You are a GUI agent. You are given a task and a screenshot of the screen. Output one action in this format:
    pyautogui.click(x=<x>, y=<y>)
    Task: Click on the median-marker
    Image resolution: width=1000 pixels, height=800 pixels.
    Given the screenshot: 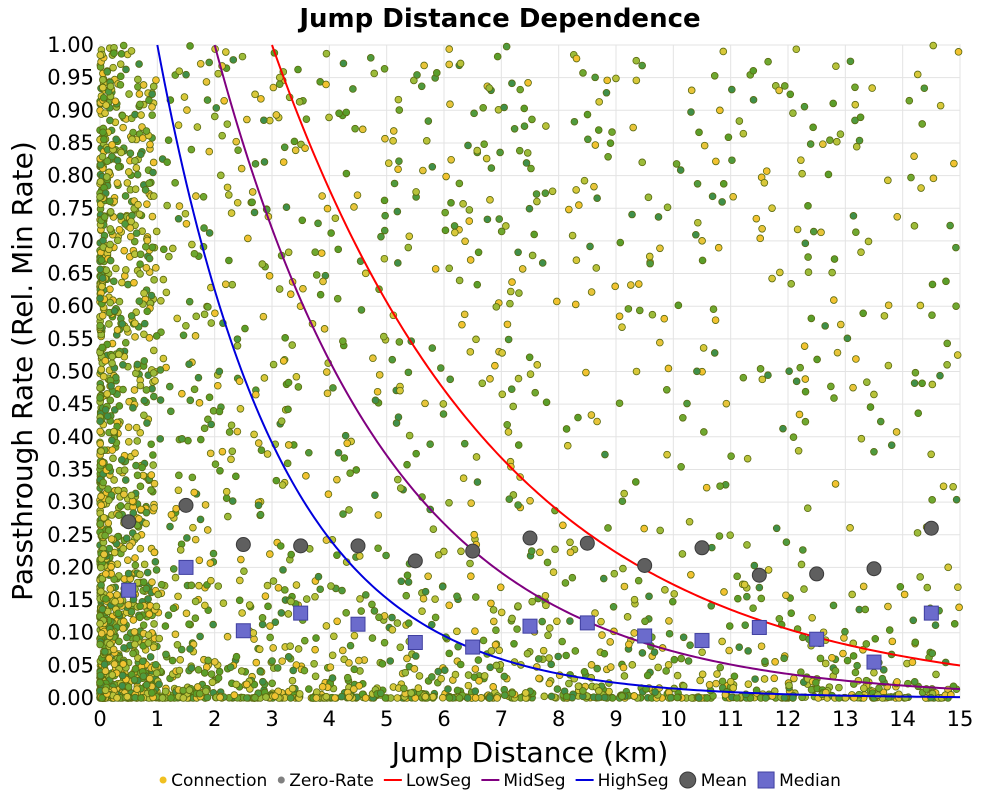 What is the action you would take?
    pyautogui.click(x=186, y=567)
    